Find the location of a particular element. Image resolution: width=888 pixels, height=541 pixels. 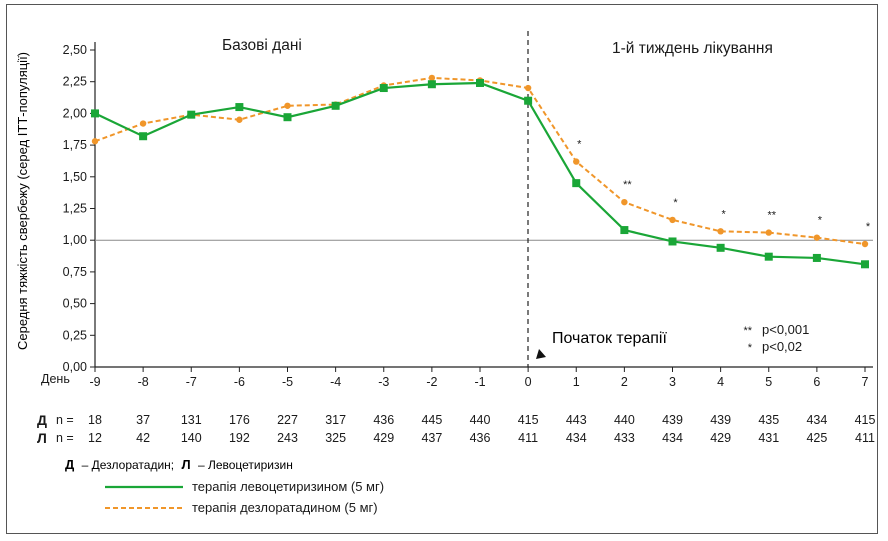

abbrev-d: Д is located at coordinates (70, 464).